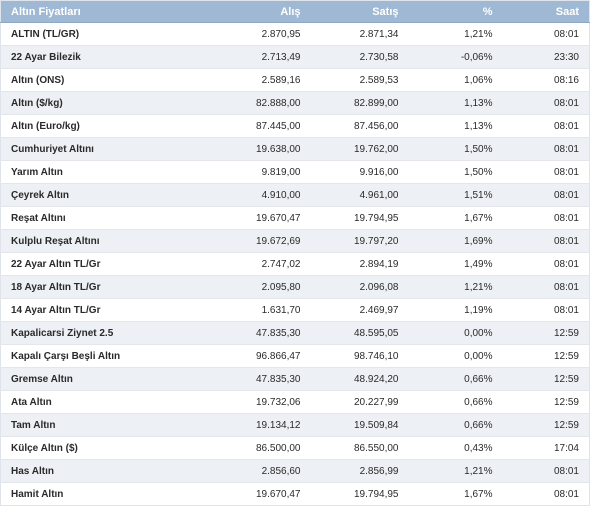 The height and width of the screenshot is (519, 591). What do you see at coordinates (103, 356) in the screenshot?
I see `gold-name-cell: Kapalı Çarşı Beşli Altın` at bounding box center [103, 356].